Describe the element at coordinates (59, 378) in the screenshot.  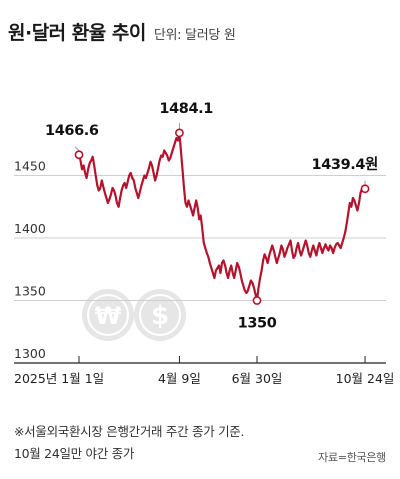
I see `x-tick-label: 2025년 1월 1일` at that location.